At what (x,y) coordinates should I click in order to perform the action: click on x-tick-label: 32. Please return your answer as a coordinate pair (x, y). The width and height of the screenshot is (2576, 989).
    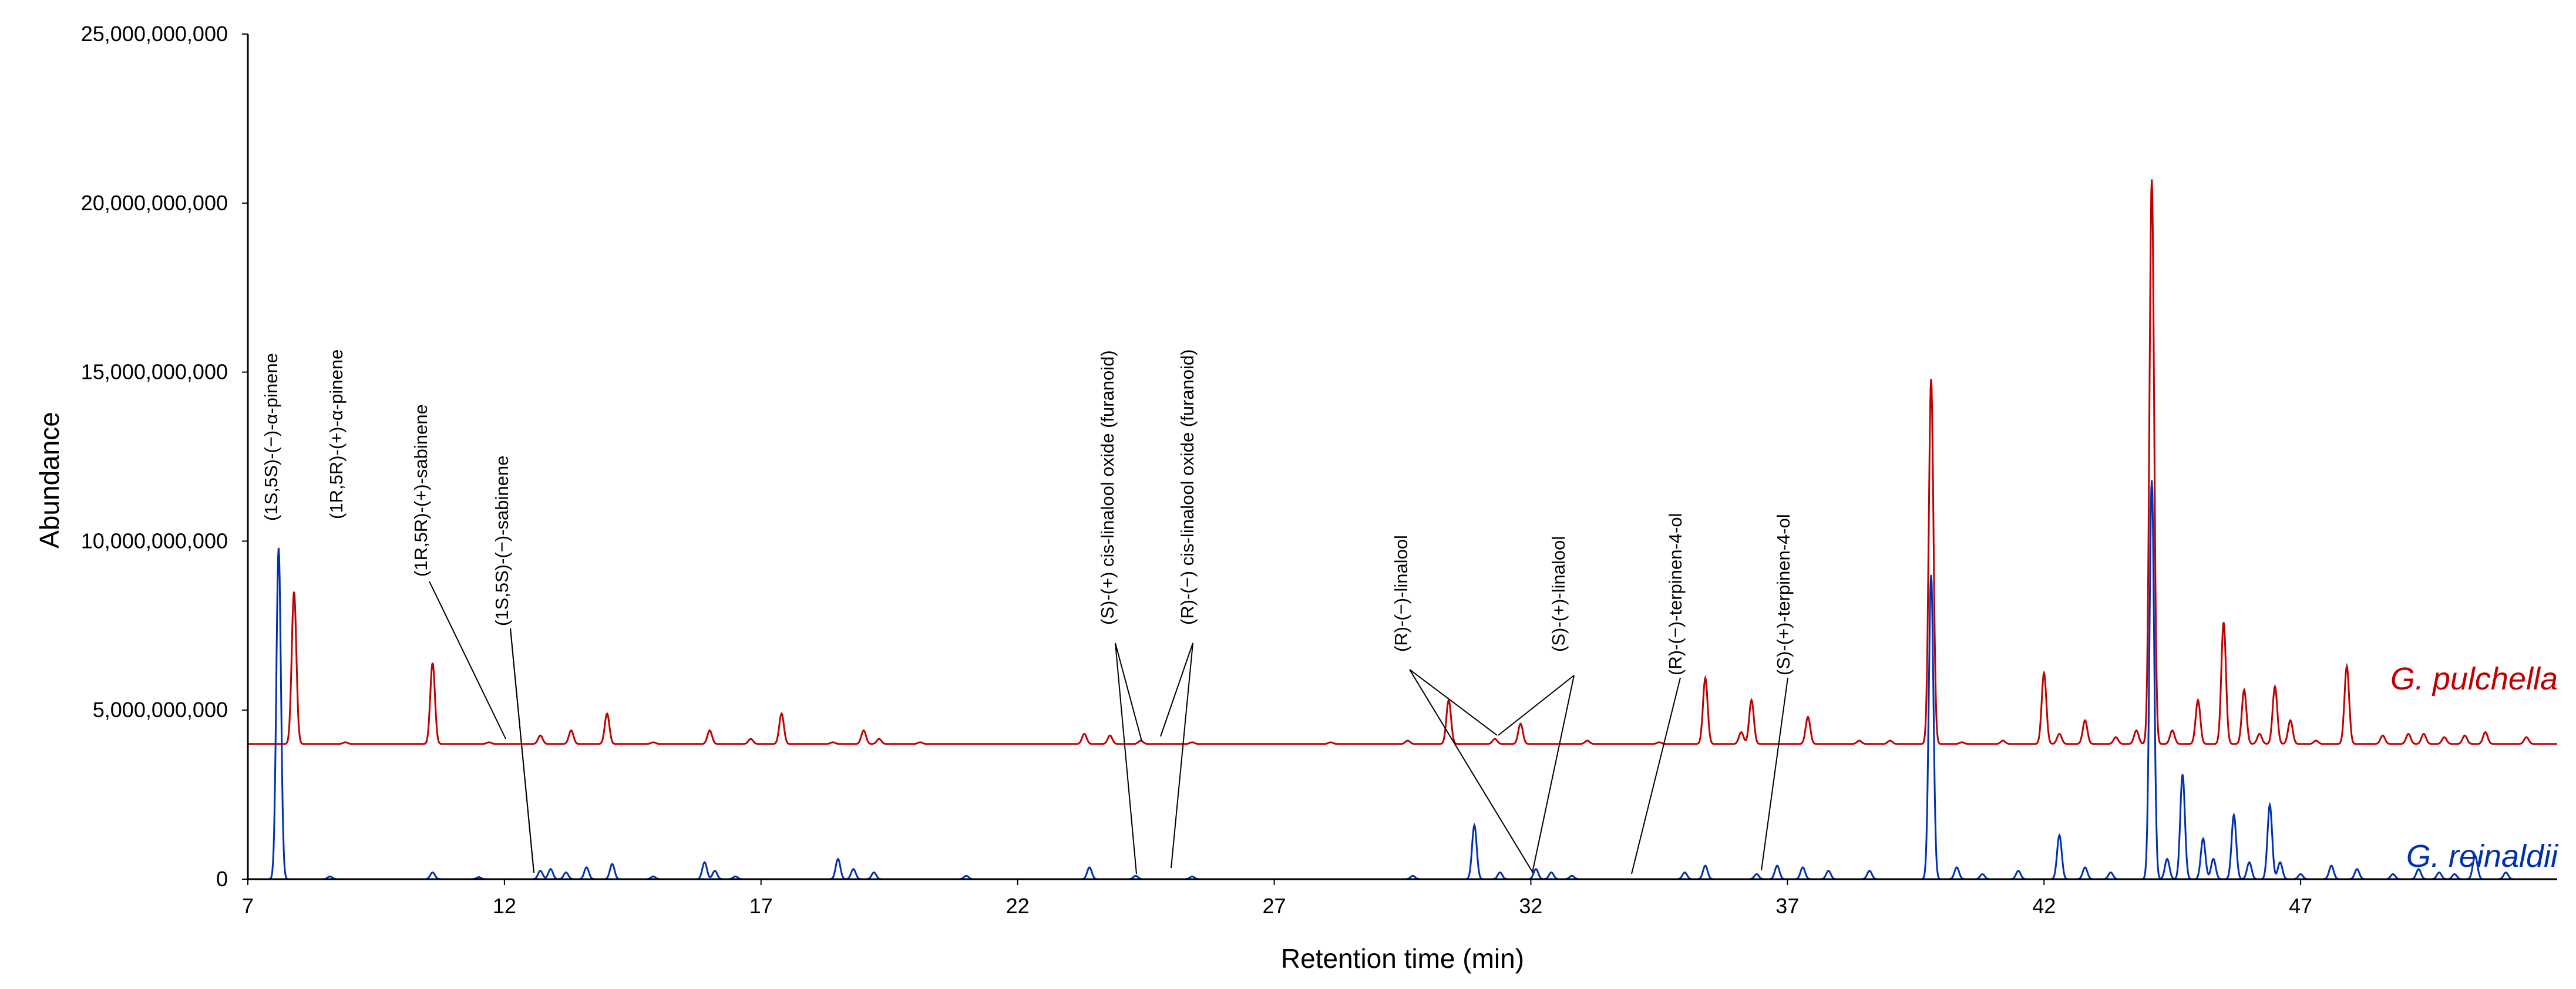
    Looking at the image, I should click on (1530, 906).